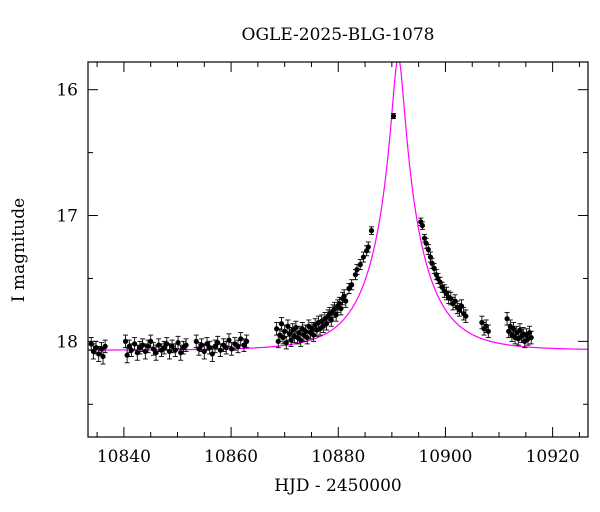  Describe the element at coordinates (445, 457) in the screenshot. I see `x-tick-label: 10900` at that location.